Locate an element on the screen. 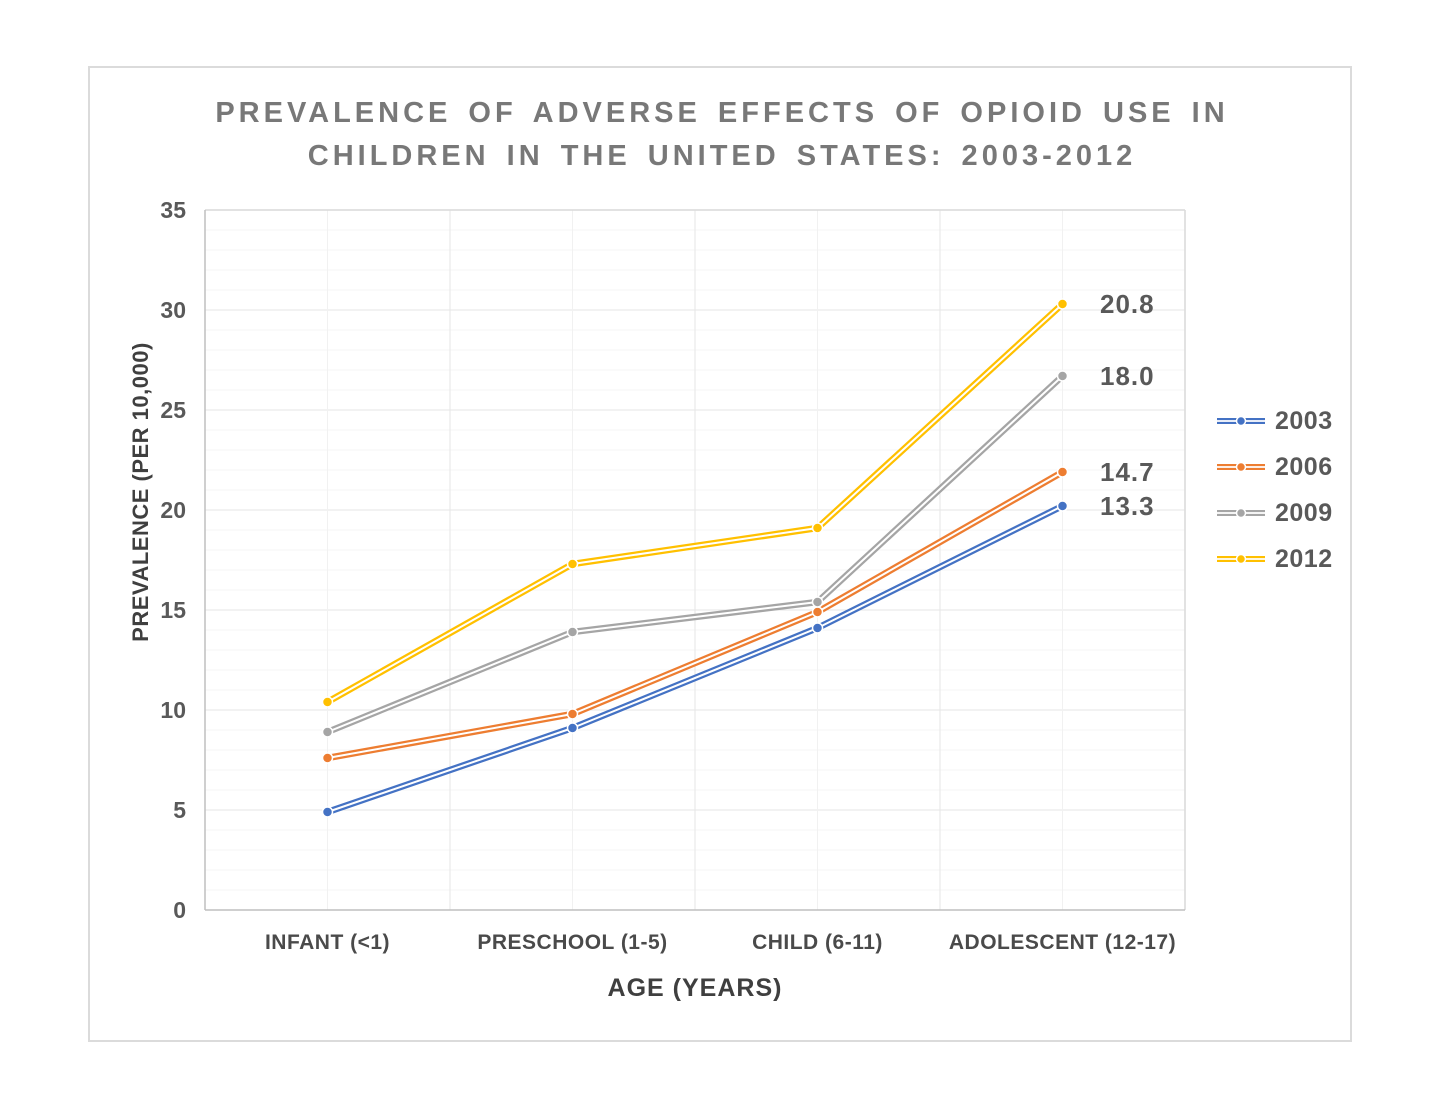  legend-marker-icon-2012 is located at coordinates (1241, 559).